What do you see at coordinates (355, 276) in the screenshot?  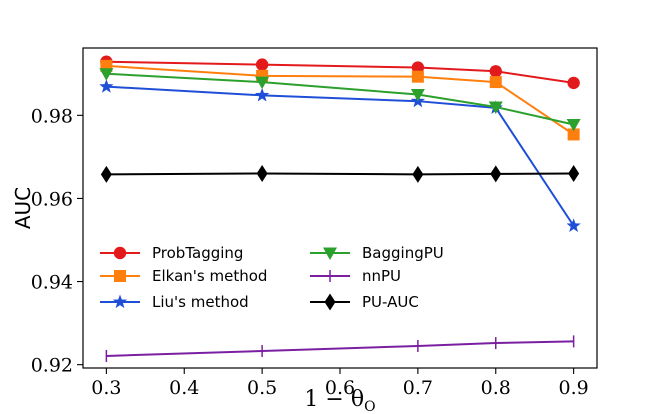 I see `legend-item: nnPU` at bounding box center [355, 276].